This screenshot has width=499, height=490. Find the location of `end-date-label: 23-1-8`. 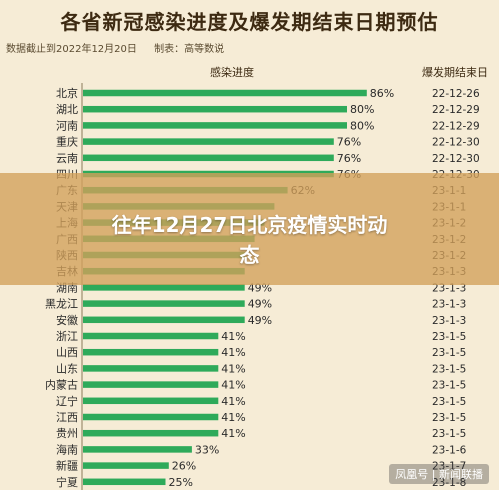

end-date-label: 23-1-8 is located at coordinates (449, 483).